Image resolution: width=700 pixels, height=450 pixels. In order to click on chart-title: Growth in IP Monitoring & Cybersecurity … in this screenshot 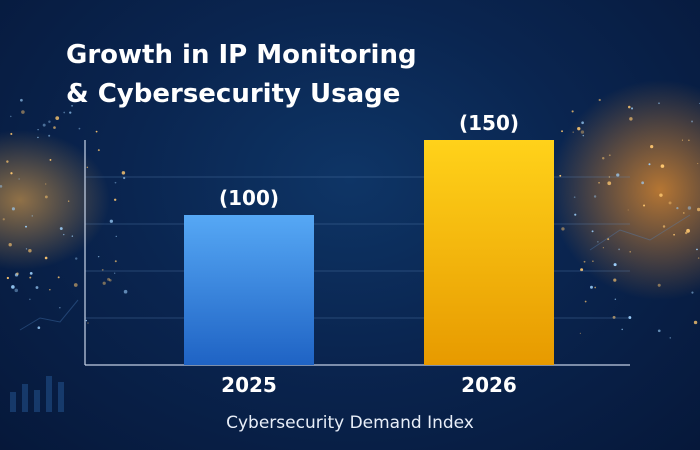, I will do `click(276, 75)`.